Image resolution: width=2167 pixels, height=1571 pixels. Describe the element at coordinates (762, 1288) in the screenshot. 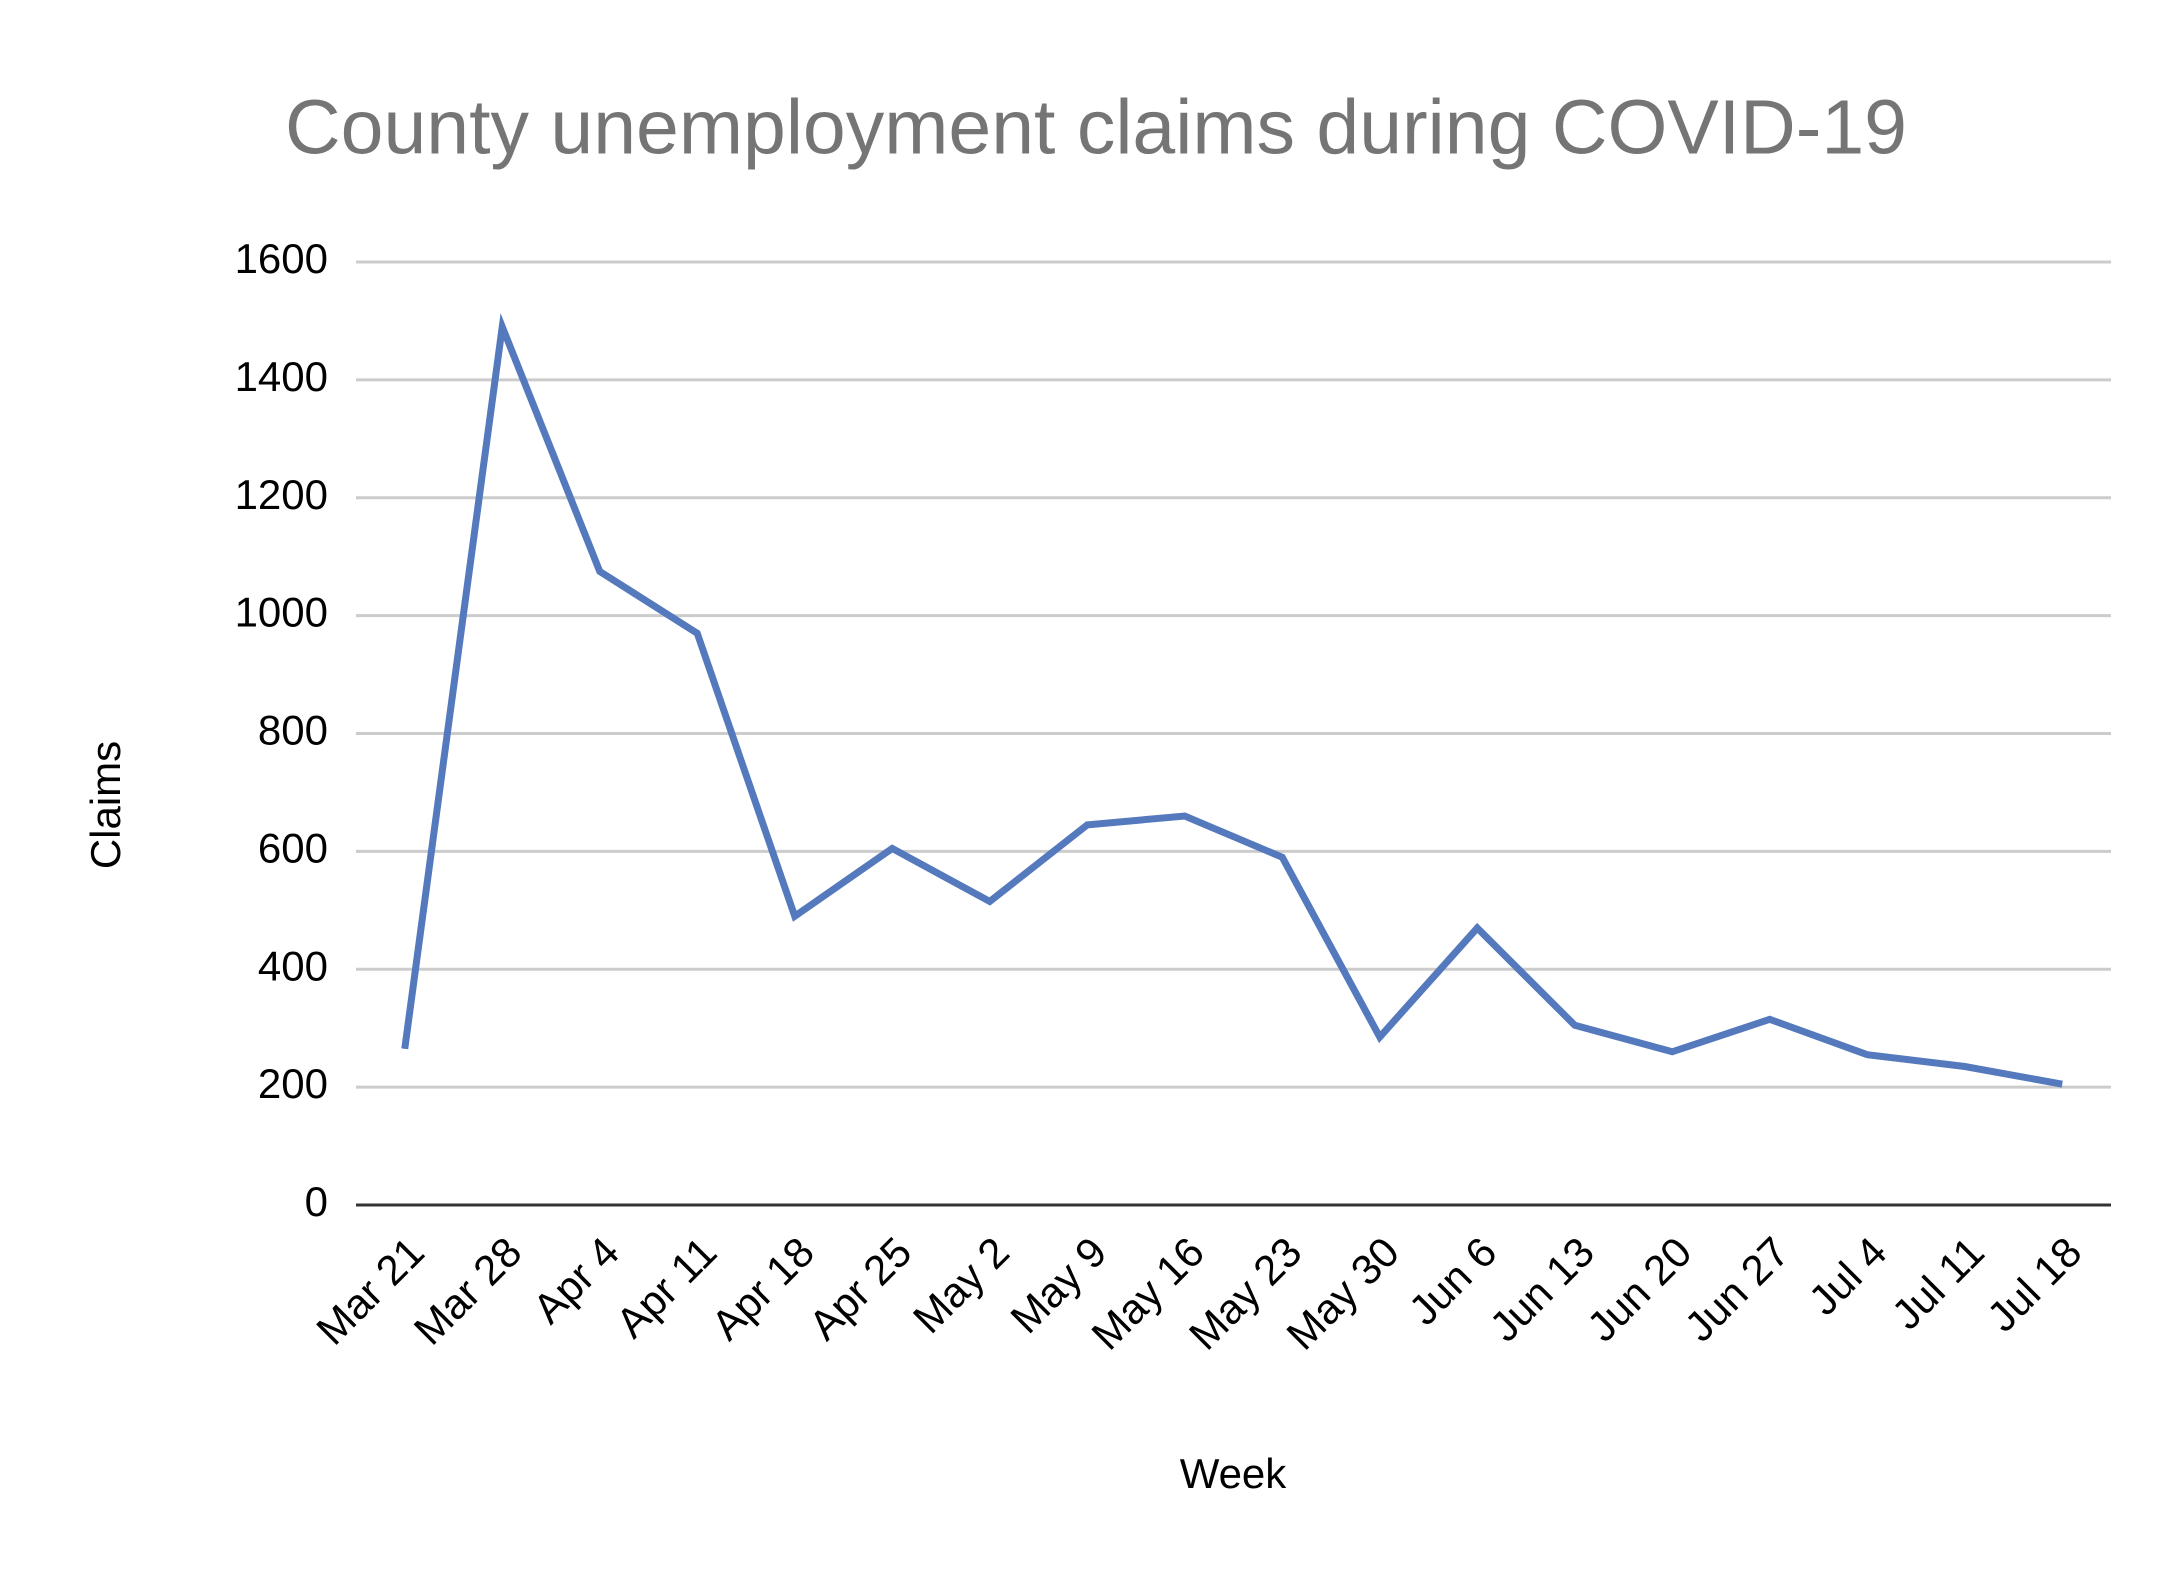

I see `x-tick-label: Apr 18` at that location.